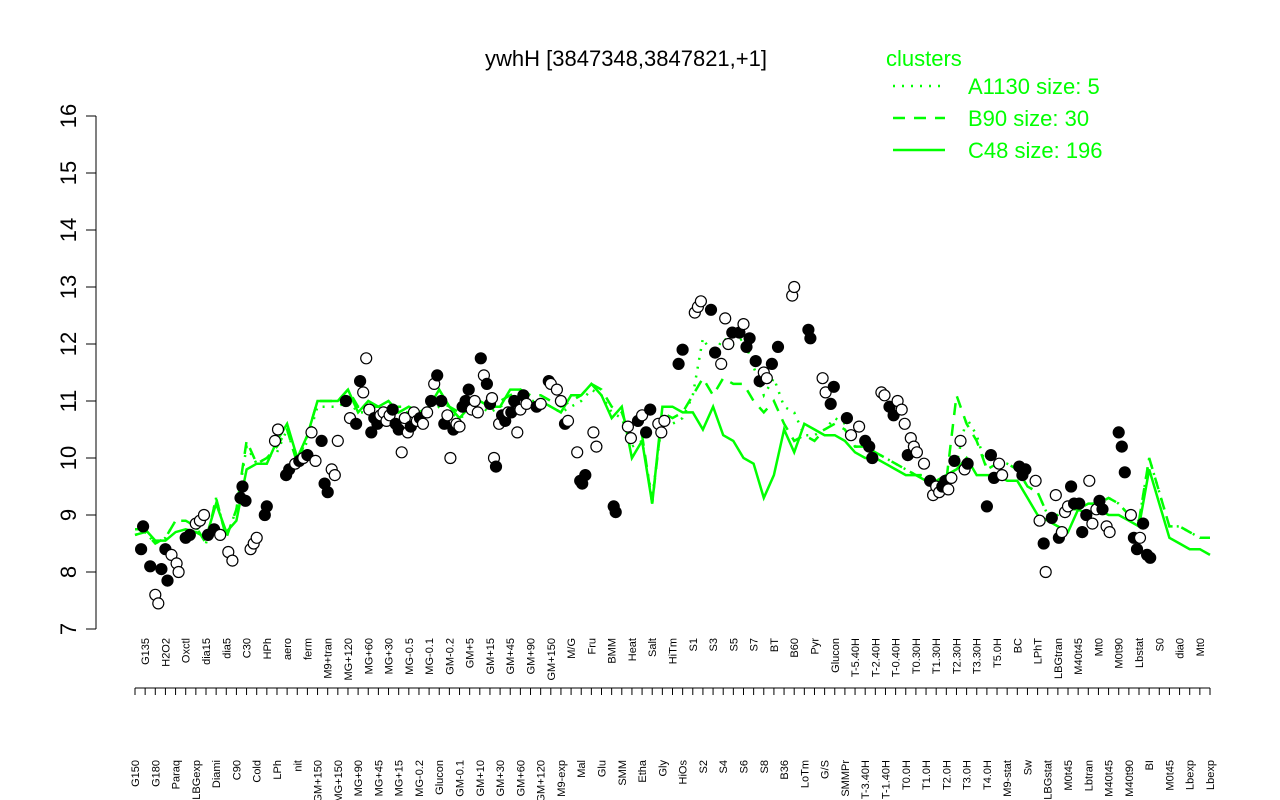 This screenshot has height=800, width=1280. I want to click on x-tick-label: MG-0.5, so click(410, 656).